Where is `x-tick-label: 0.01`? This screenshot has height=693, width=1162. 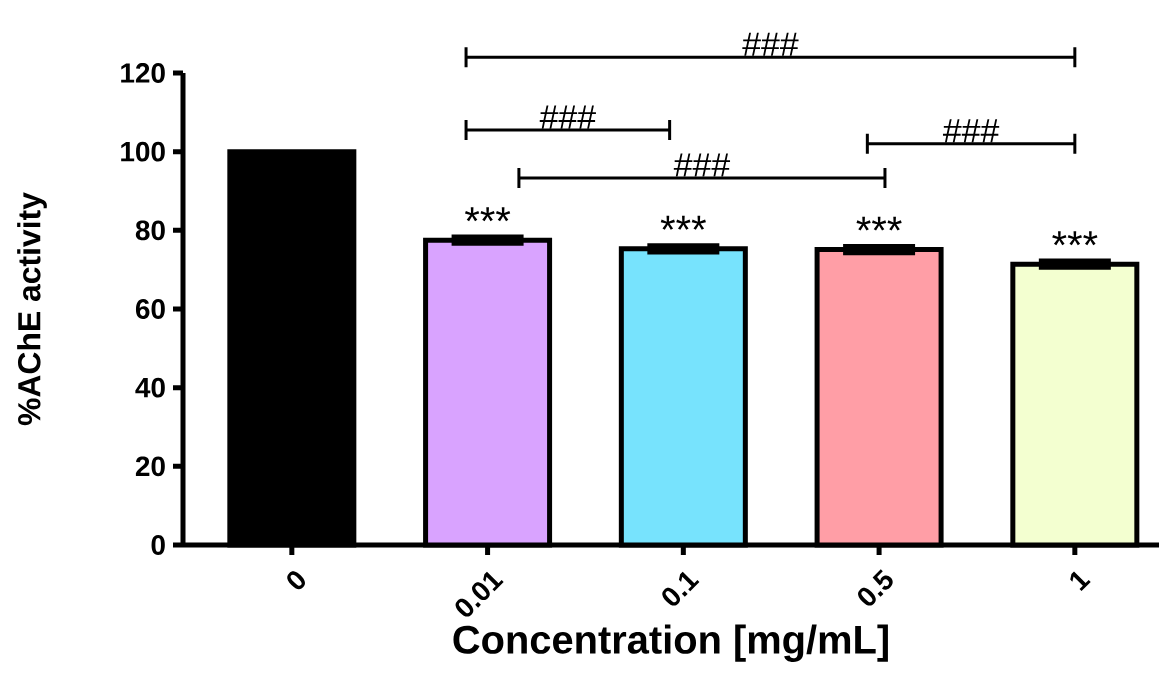
x-tick-label: 0.01 is located at coordinates (479, 594).